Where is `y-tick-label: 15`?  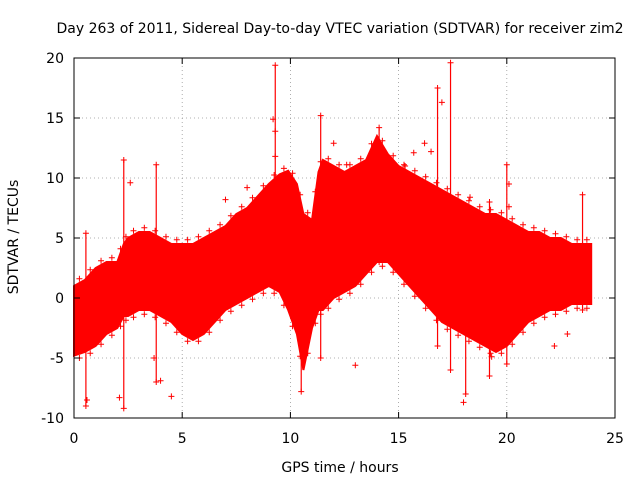
y-tick-label: 15 is located at coordinates (55, 119).